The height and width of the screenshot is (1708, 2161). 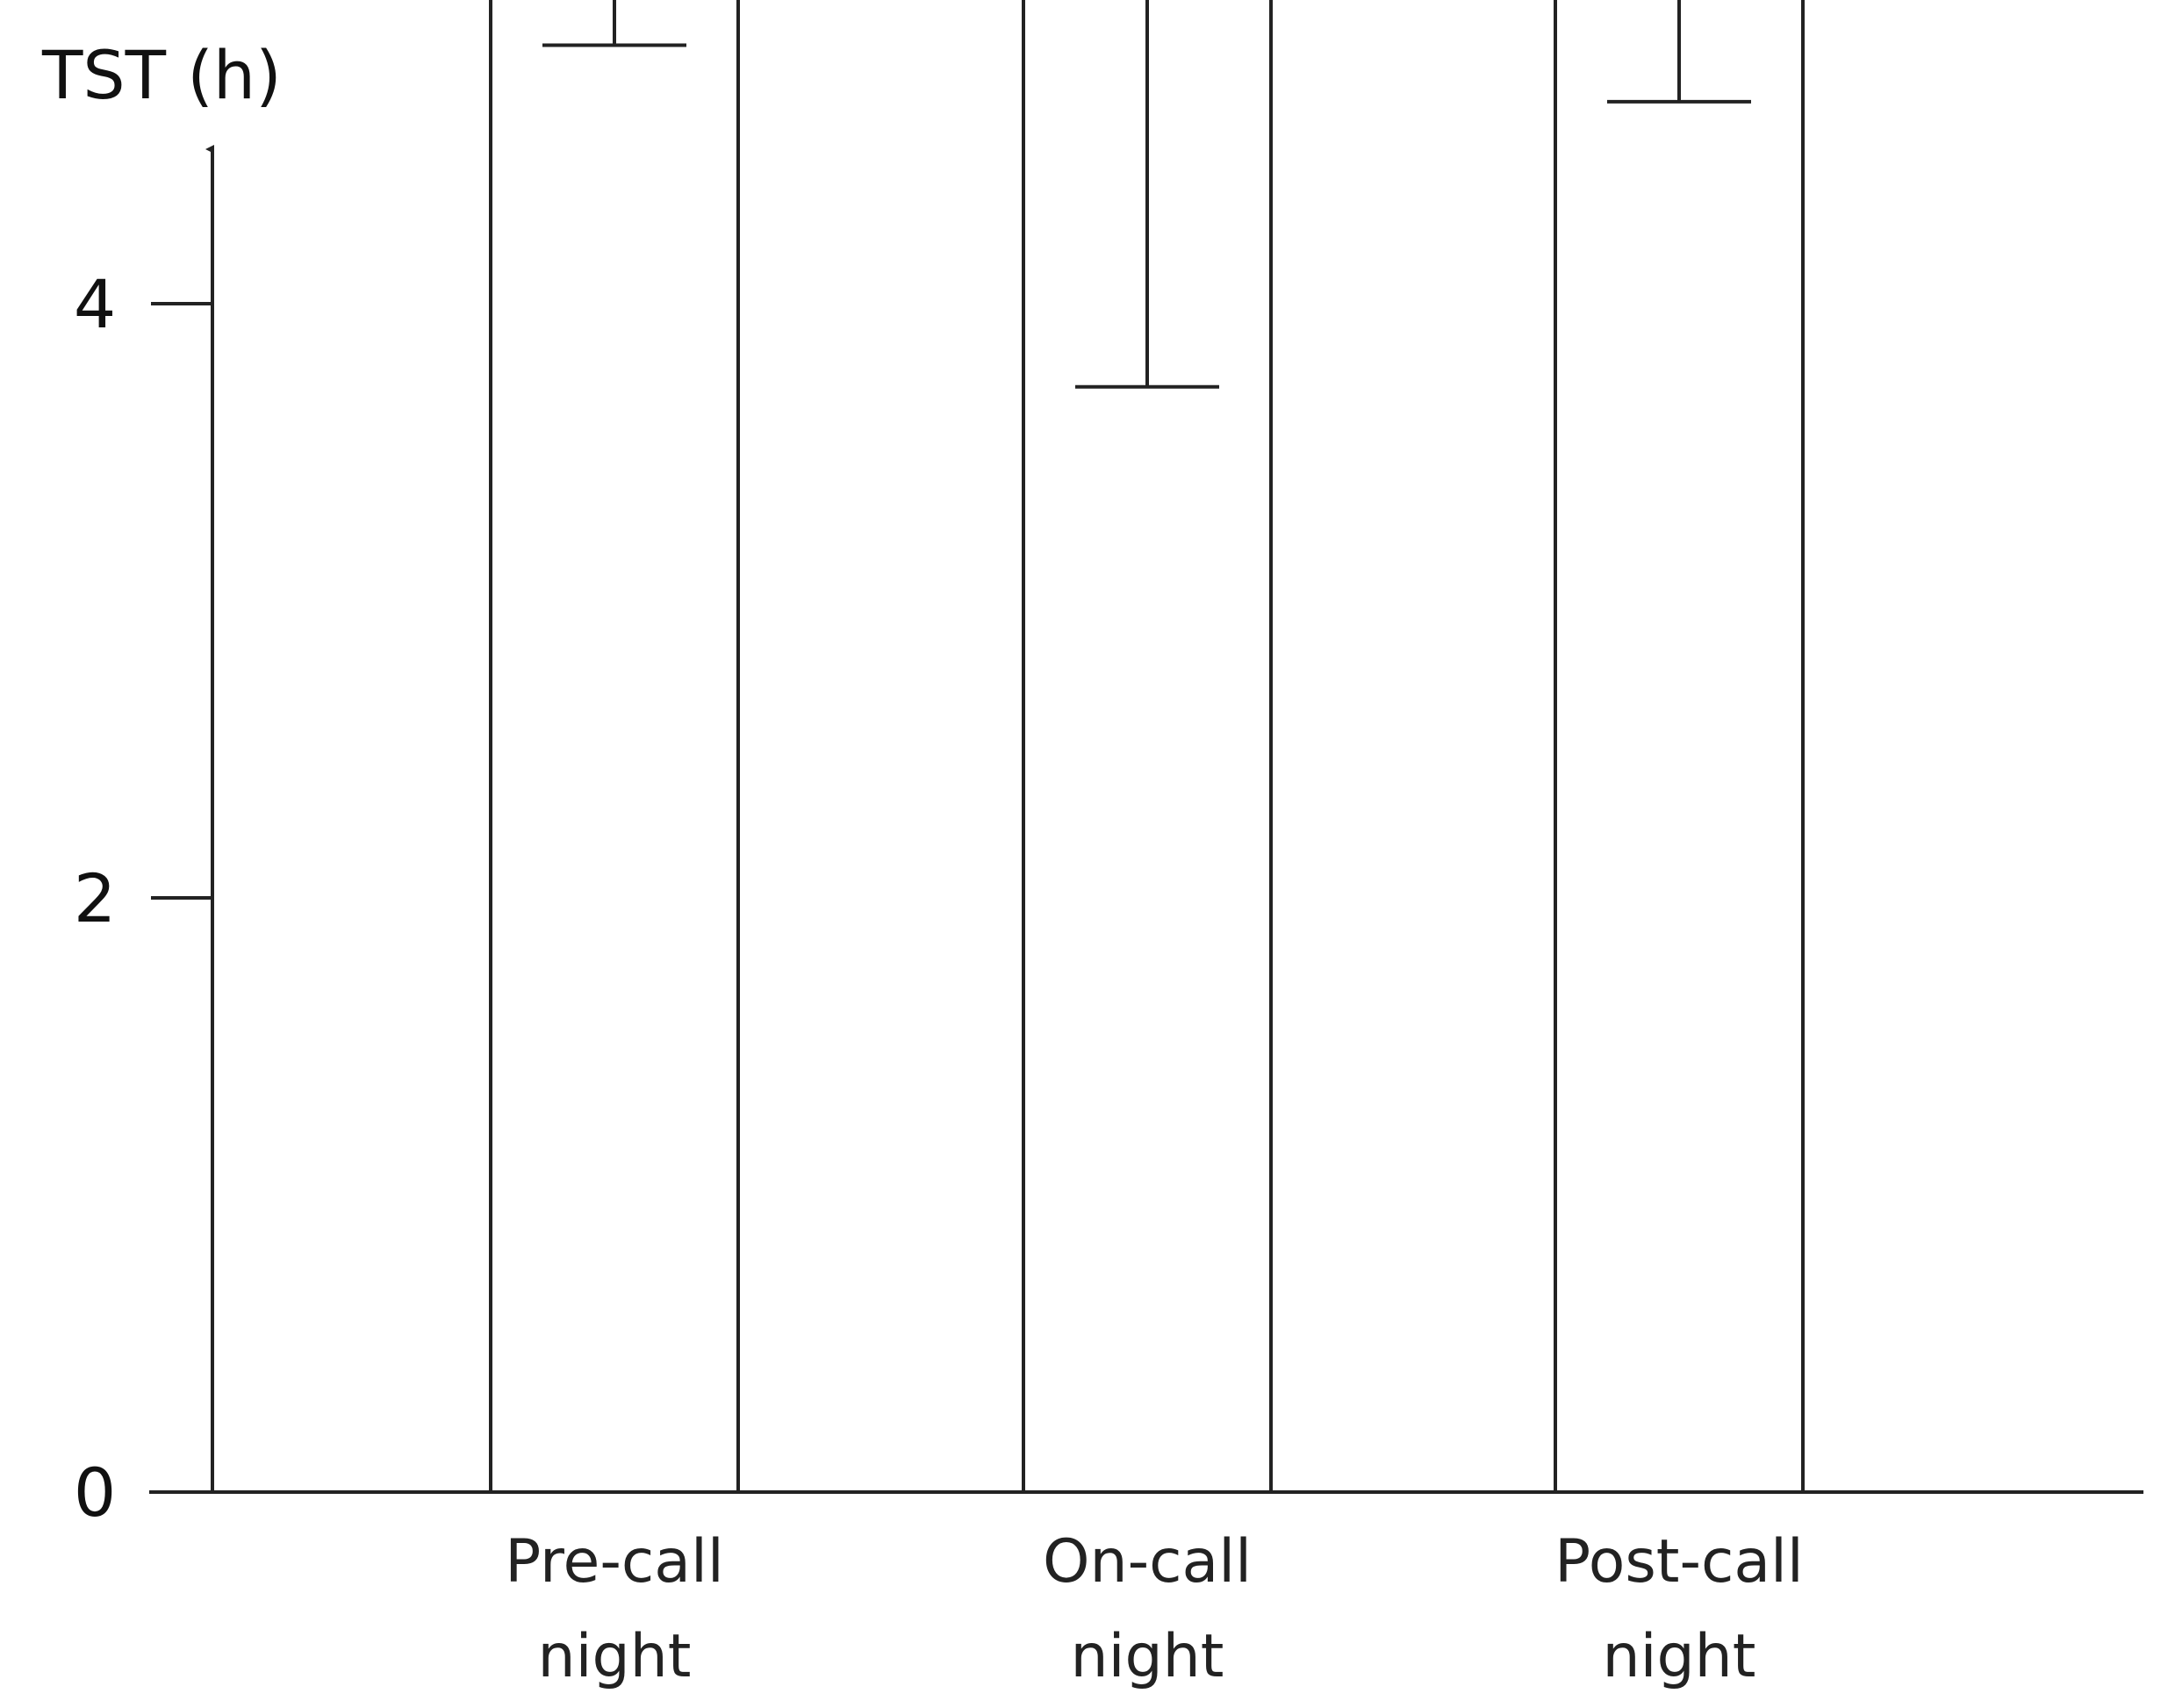 I want to click on y-tick-label: 4, so click(x=95, y=304).